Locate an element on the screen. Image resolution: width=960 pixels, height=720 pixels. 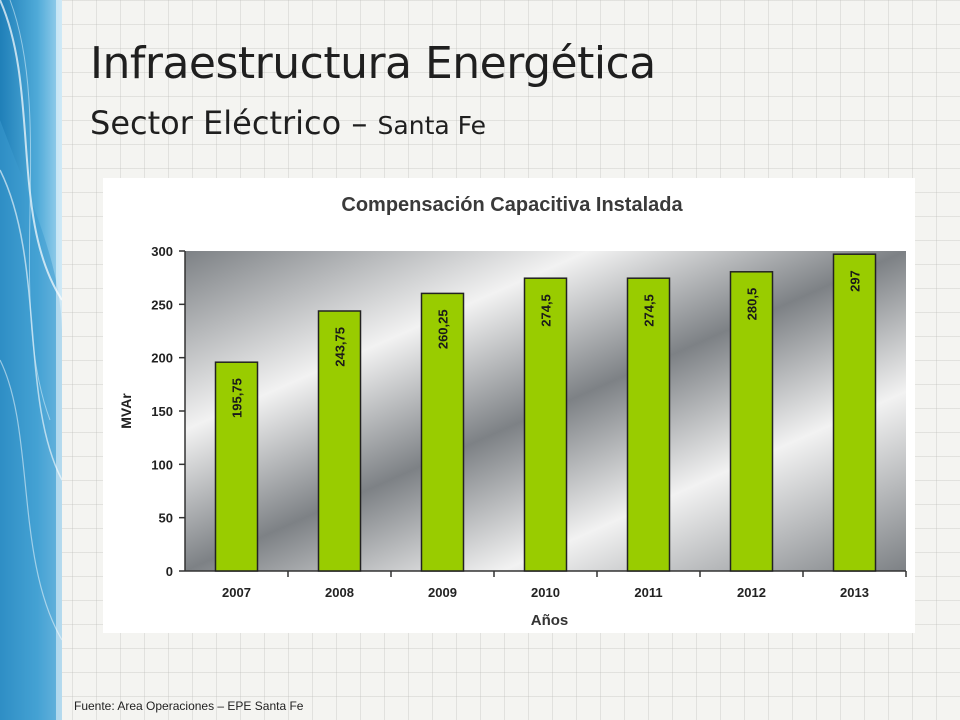
x-axis-label: Años is located at coordinates (550, 620).